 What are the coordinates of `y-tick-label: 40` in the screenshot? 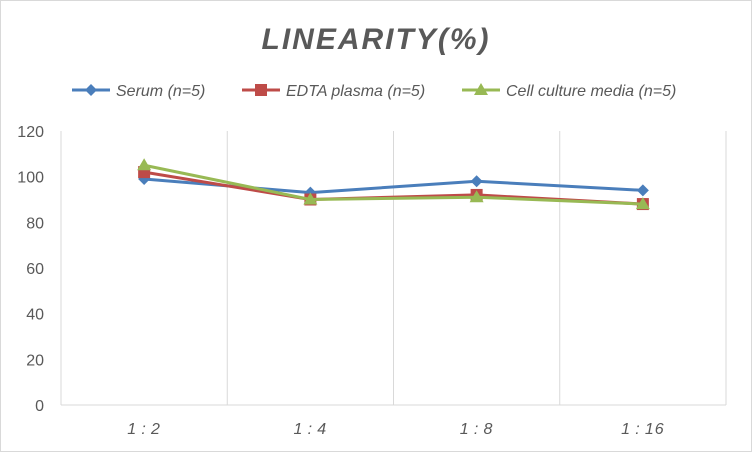 It's located at (35, 315).